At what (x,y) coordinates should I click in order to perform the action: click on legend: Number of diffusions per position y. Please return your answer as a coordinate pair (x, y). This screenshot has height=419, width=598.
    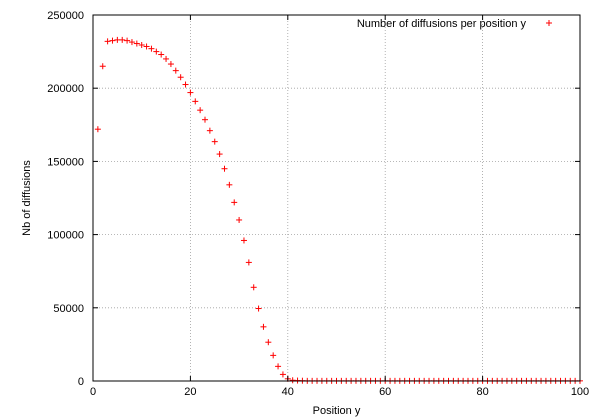
    Looking at the image, I should click on (454, 24).